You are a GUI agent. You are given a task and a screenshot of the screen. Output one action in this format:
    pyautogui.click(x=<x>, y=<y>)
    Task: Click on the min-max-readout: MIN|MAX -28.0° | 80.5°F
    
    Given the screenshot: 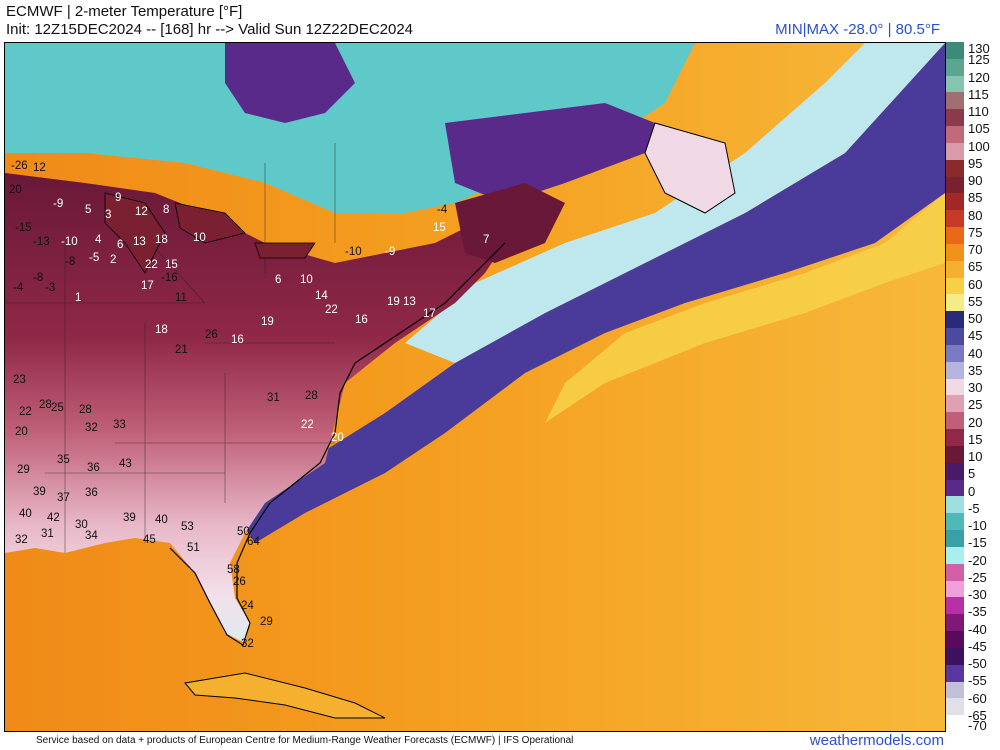 What is the action you would take?
    pyautogui.click(x=857, y=29)
    